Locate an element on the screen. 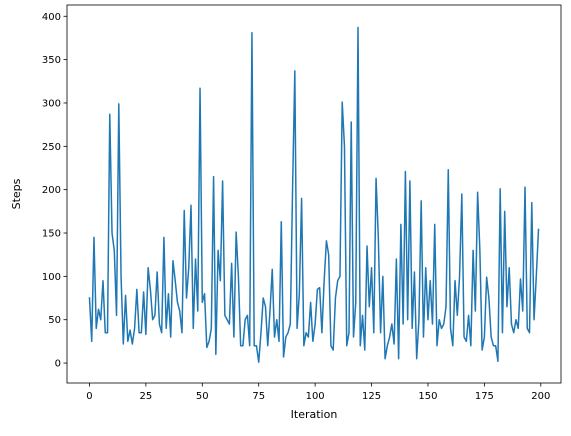 The width and height of the screenshot is (571, 436). x-tick-label: 200 is located at coordinates (540, 396).